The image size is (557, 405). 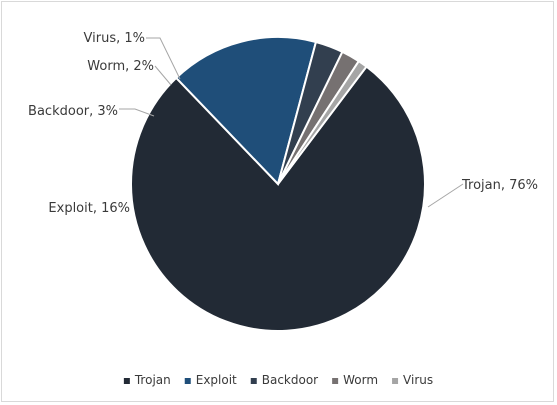 I want to click on legend: Trojan Exploit Backdoor Worm Virus, so click(x=278, y=380).